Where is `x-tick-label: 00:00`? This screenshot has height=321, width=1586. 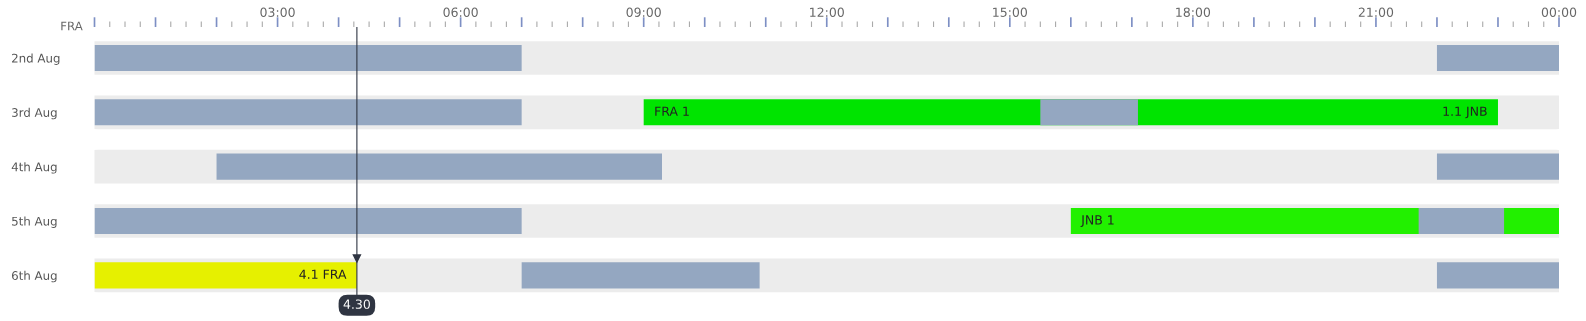 x-tick-label: 00:00 is located at coordinates (1559, 12).